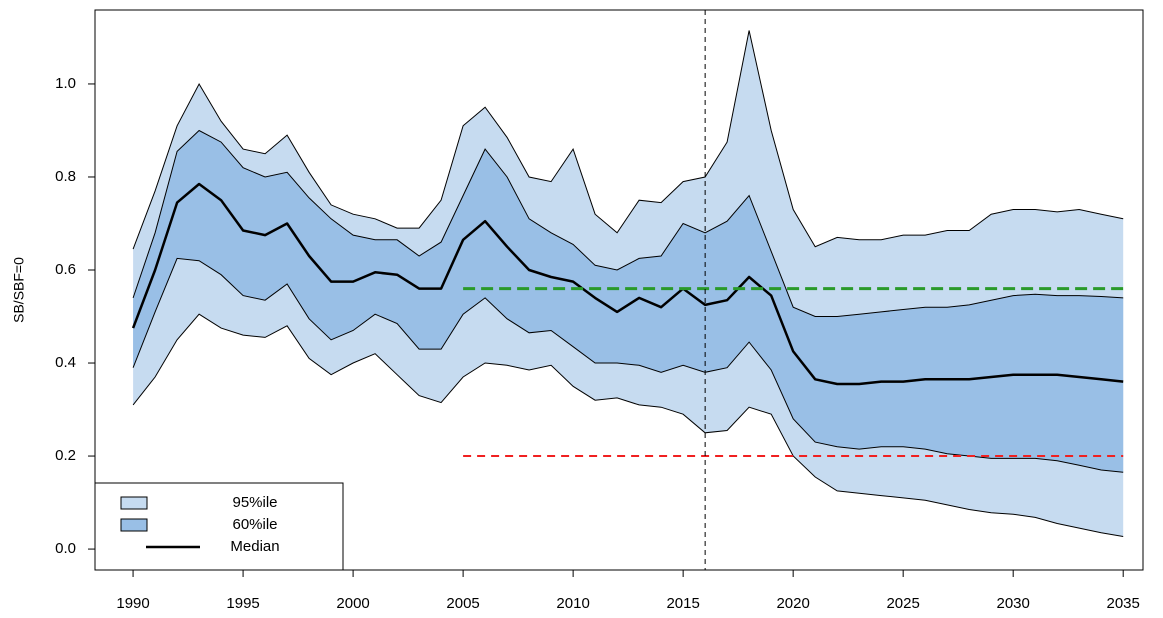  I want to click on x-tick-label: 2010, so click(572, 603).